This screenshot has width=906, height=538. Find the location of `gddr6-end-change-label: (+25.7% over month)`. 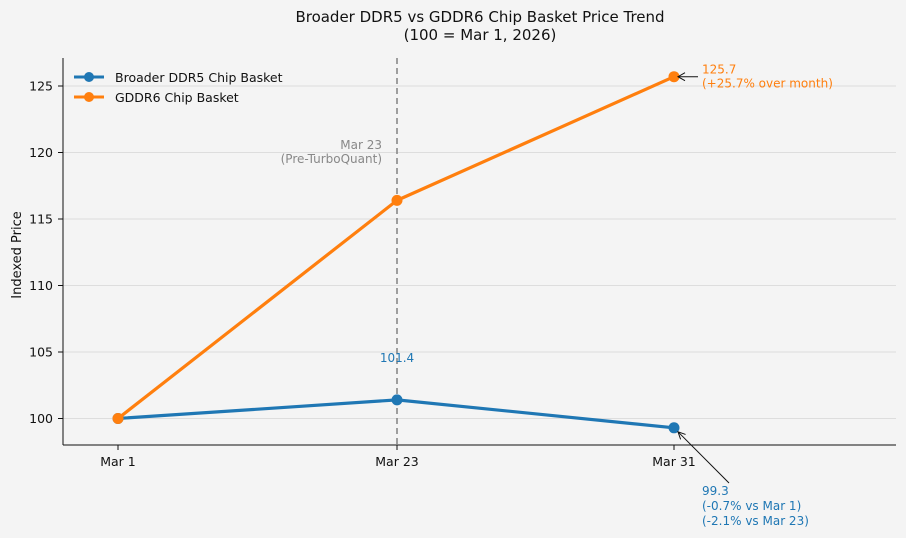

gddr6-end-change-label: (+25.7% over month) is located at coordinates (767, 84).